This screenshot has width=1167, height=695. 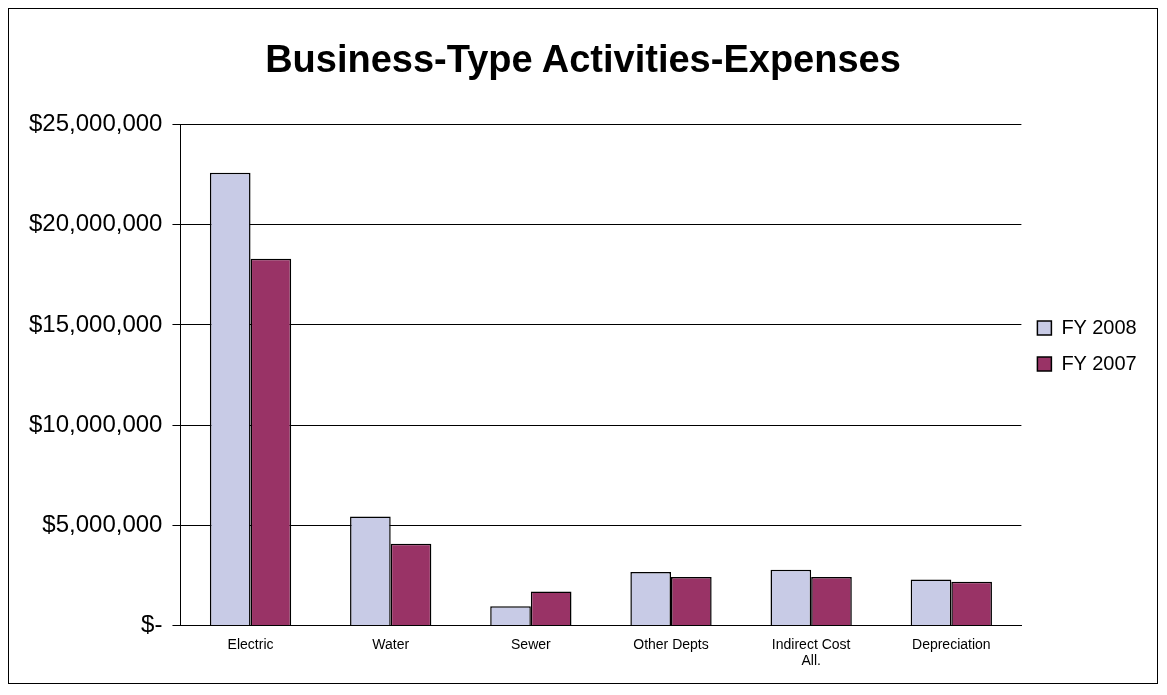 What do you see at coordinates (1099, 362) in the screenshot?
I see `legend-label: FY 2007` at bounding box center [1099, 362].